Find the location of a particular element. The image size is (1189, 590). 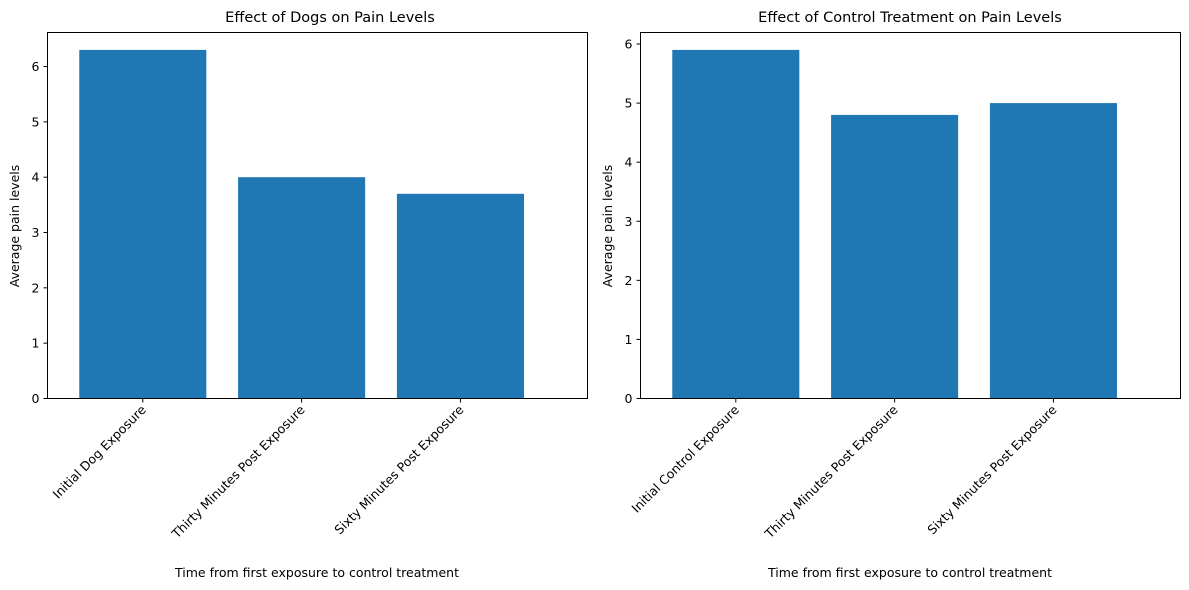

chart-title: Effect of Dogs on Pain Levels is located at coordinates (330, 18).